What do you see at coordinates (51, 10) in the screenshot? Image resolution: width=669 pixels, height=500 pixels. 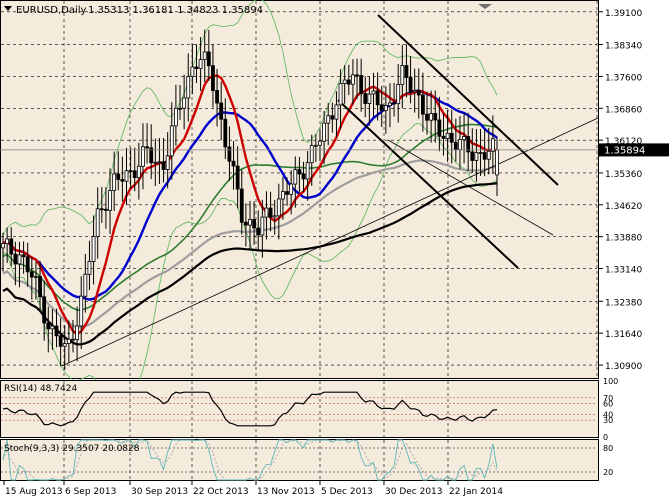 I see `window-title: EURUSD,Daily` at bounding box center [51, 10].